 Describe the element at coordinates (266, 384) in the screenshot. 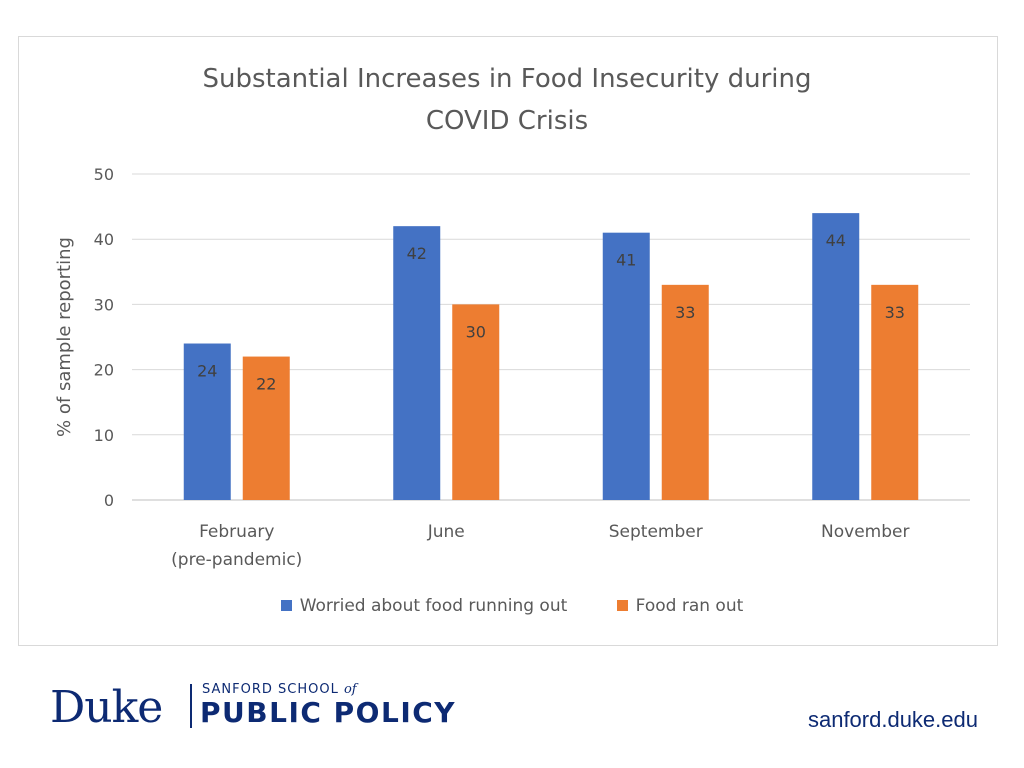

I see `data-label-ran-out-0: 22` at that location.